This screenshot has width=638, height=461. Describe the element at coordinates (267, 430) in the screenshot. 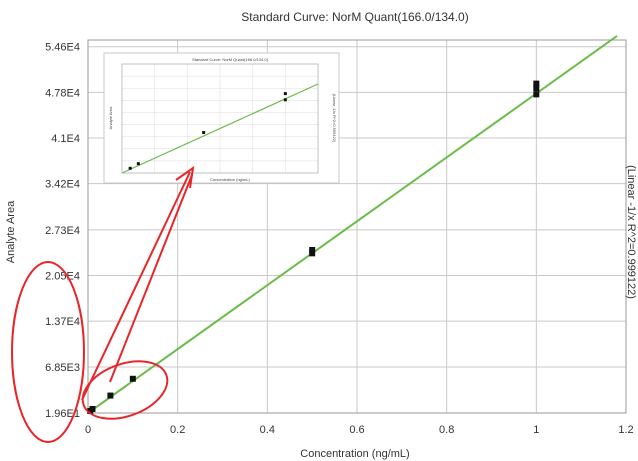

I see `x-tick-label: 0.4` at that location.